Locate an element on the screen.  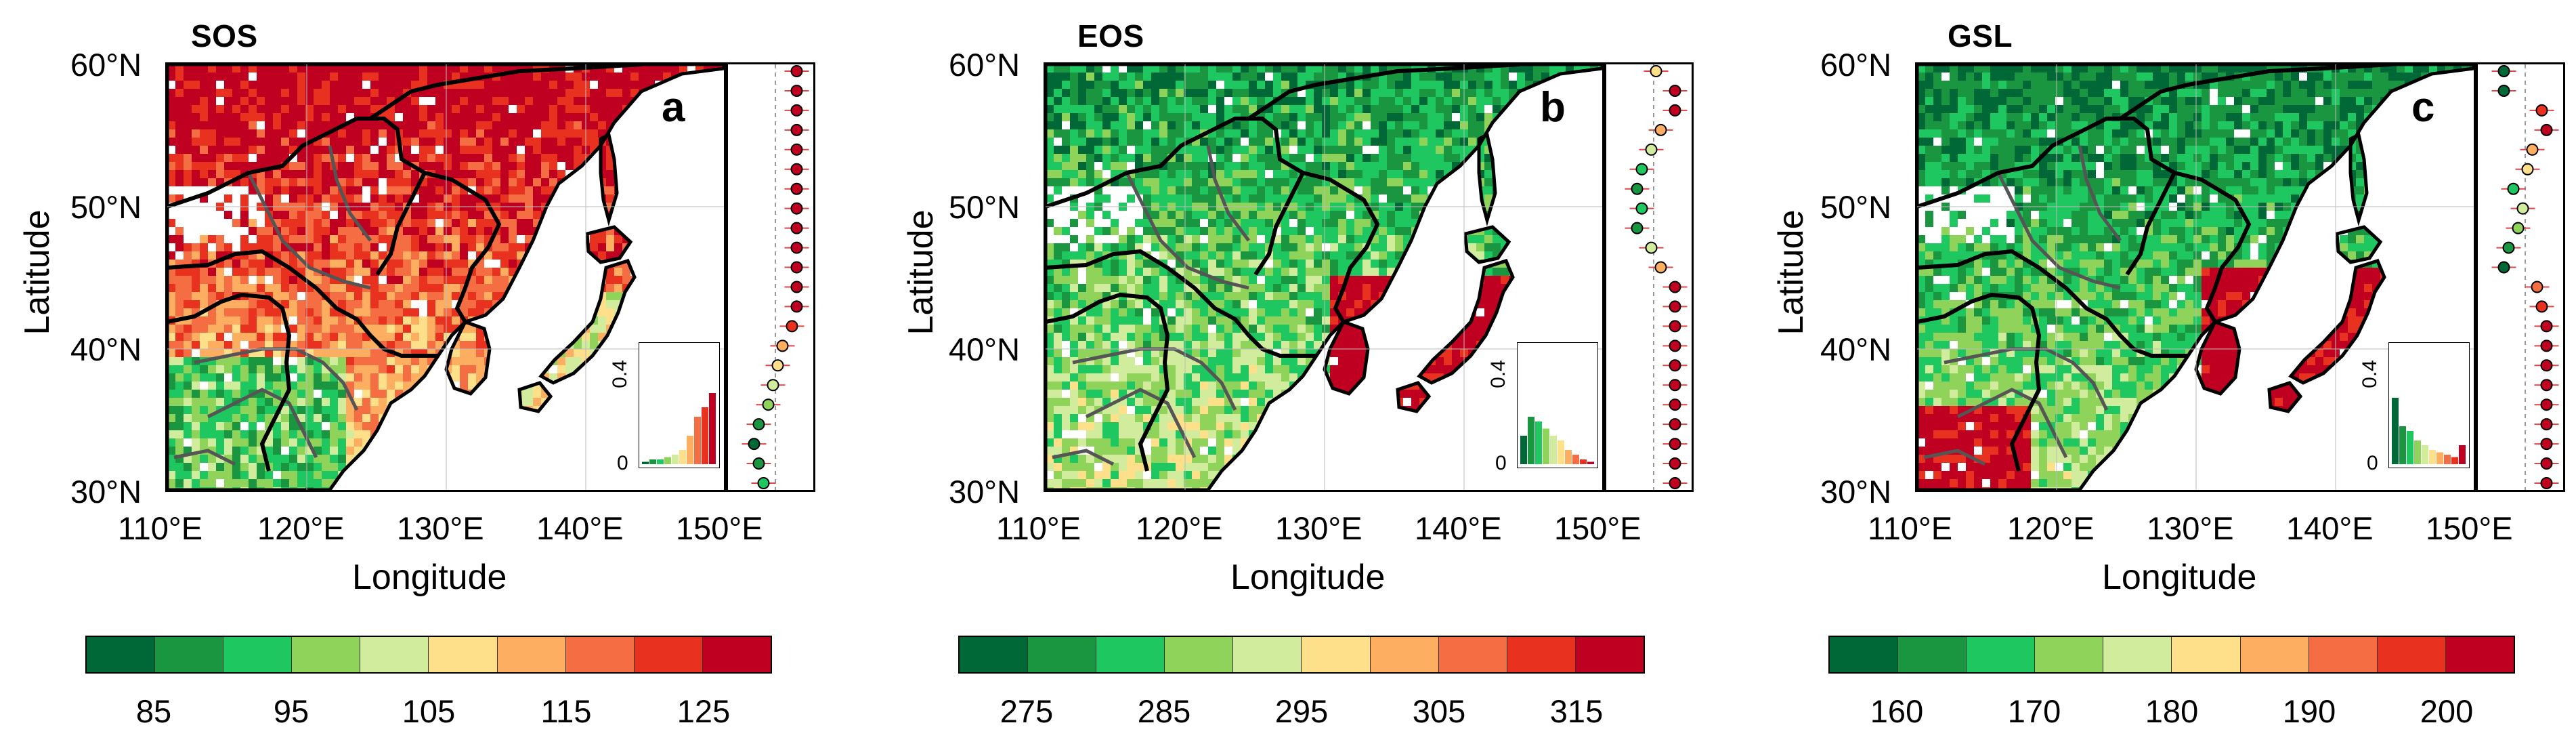
colorbar-tick: 295 is located at coordinates (1301, 711).